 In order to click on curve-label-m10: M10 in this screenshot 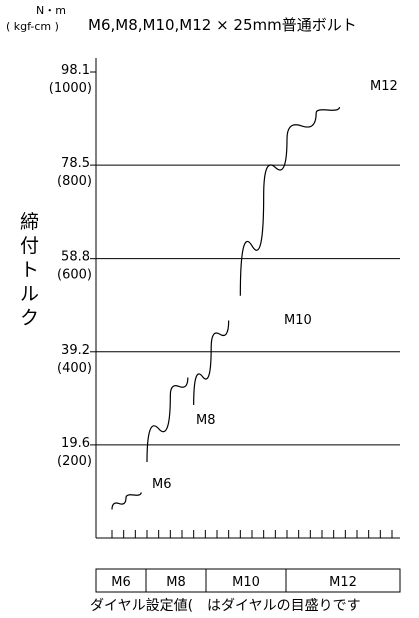, I will do `click(298, 320)`.